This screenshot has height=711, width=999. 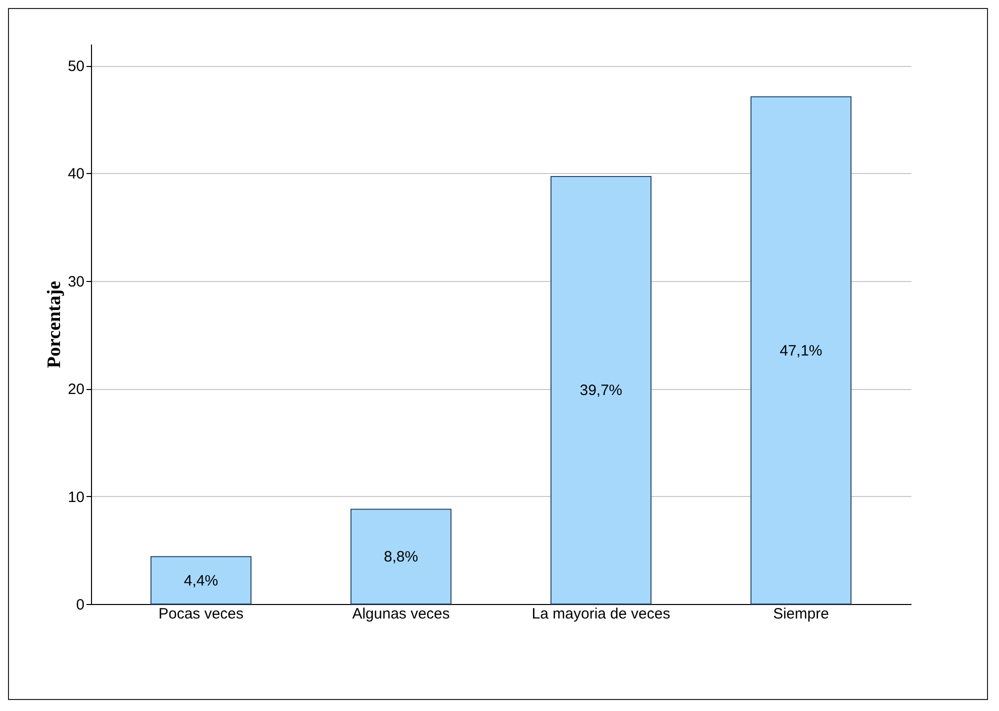 I want to click on data-label: 4,4%, so click(x=201, y=581).